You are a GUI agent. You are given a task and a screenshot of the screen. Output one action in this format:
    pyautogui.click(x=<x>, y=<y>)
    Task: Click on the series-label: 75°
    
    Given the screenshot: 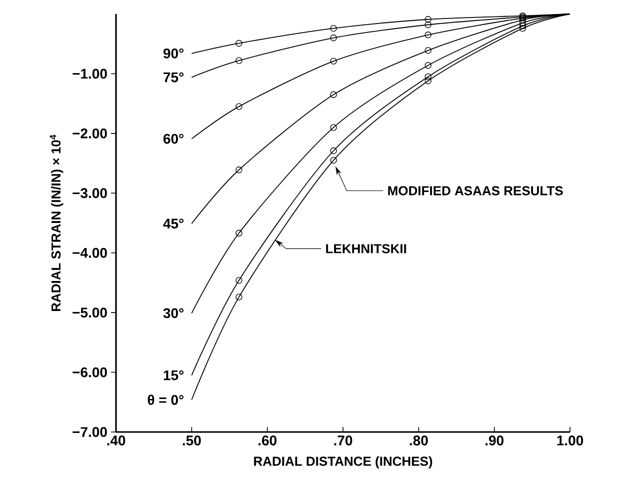 What is the action you would take?
    pyautogui.click(x=174, y=77)
    